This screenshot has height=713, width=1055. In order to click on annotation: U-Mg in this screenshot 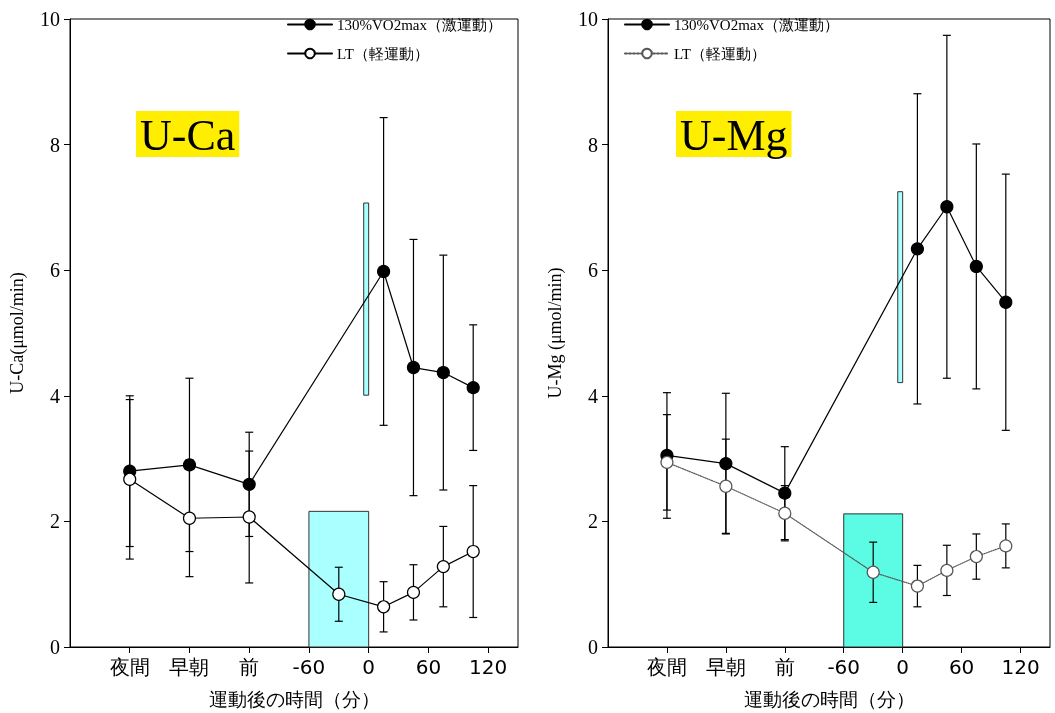, I will do `click(734, 135)`.